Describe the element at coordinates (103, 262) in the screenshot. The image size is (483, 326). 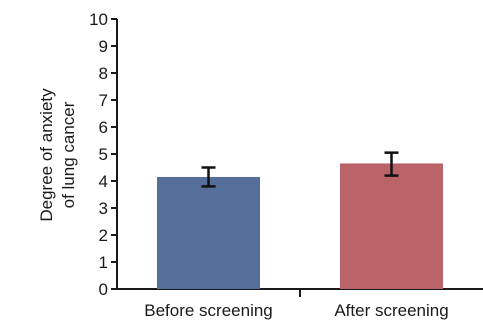
I see `y-tick-label: 1` at that location.